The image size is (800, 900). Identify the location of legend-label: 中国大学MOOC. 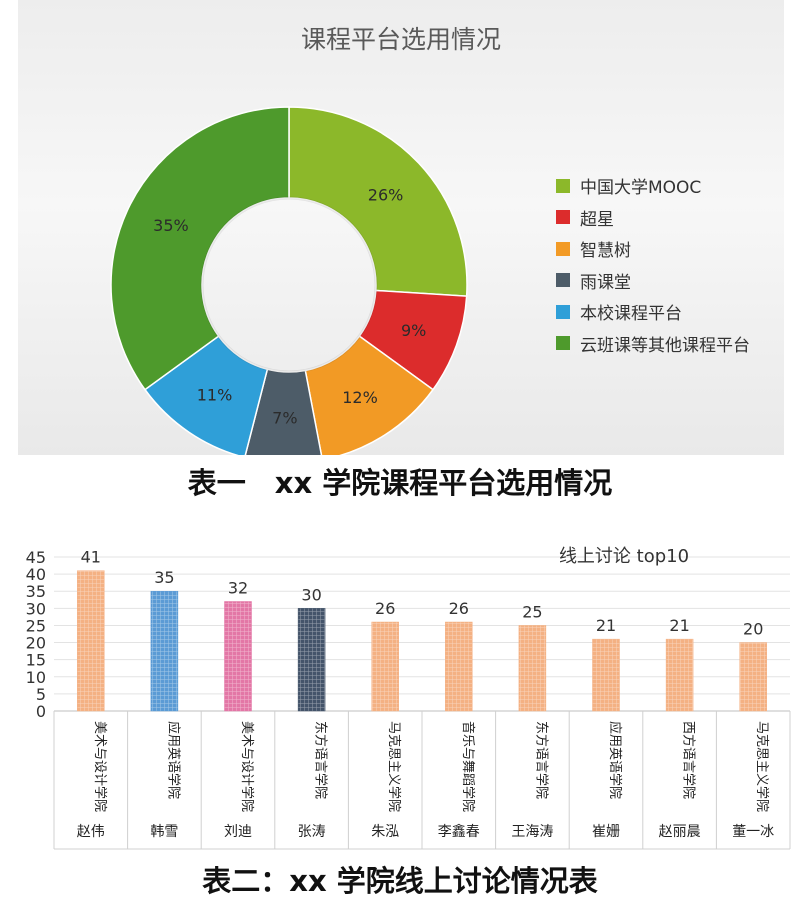
(641, 188).